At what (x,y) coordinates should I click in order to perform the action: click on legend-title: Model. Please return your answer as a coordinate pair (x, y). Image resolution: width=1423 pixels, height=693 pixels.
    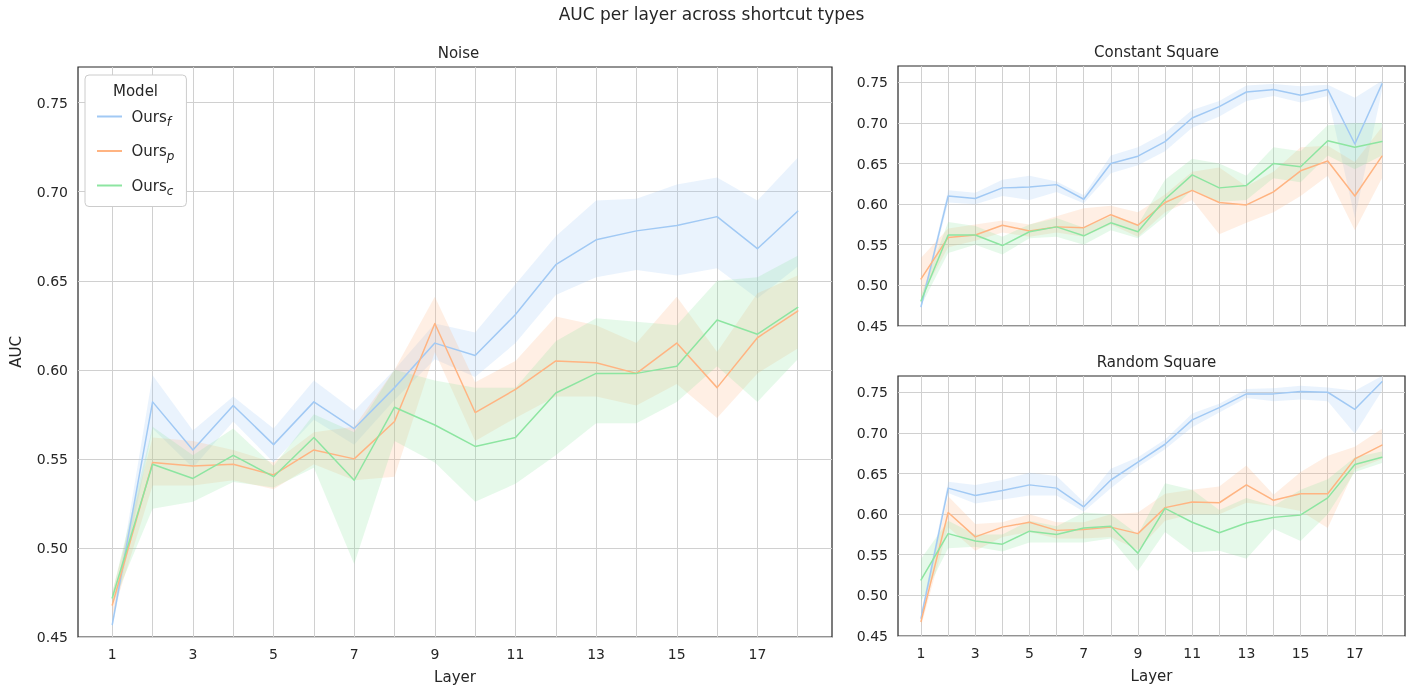
    Looking at the image, I should click on (136, 90).